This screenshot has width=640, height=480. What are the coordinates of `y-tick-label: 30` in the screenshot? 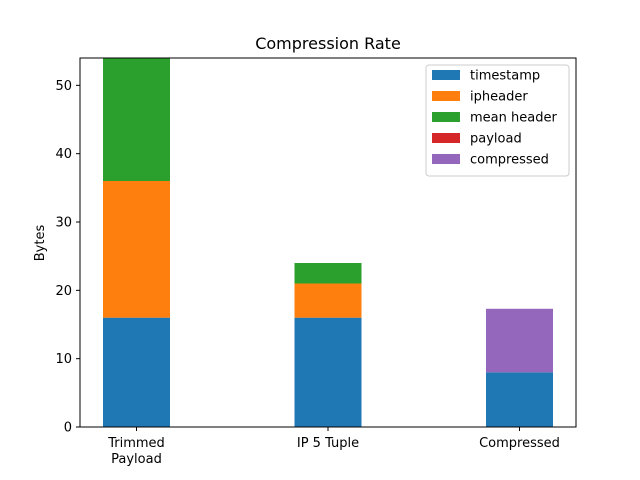 It's located at (63, 223).